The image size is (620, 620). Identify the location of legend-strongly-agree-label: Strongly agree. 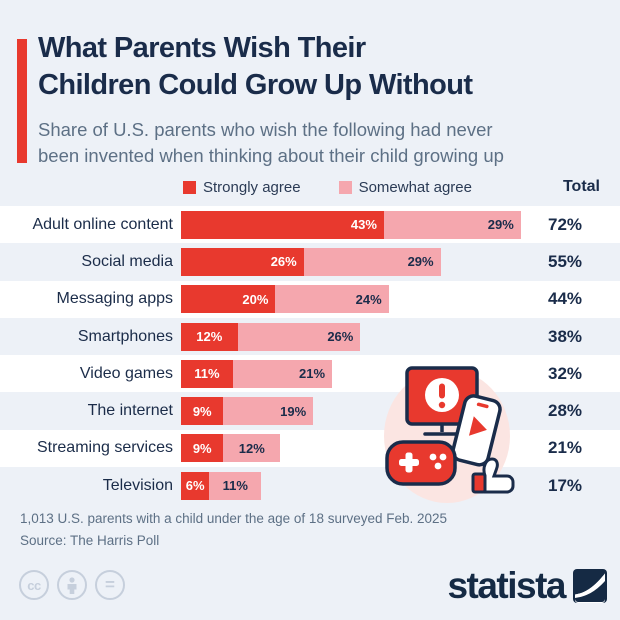
(252, 187).